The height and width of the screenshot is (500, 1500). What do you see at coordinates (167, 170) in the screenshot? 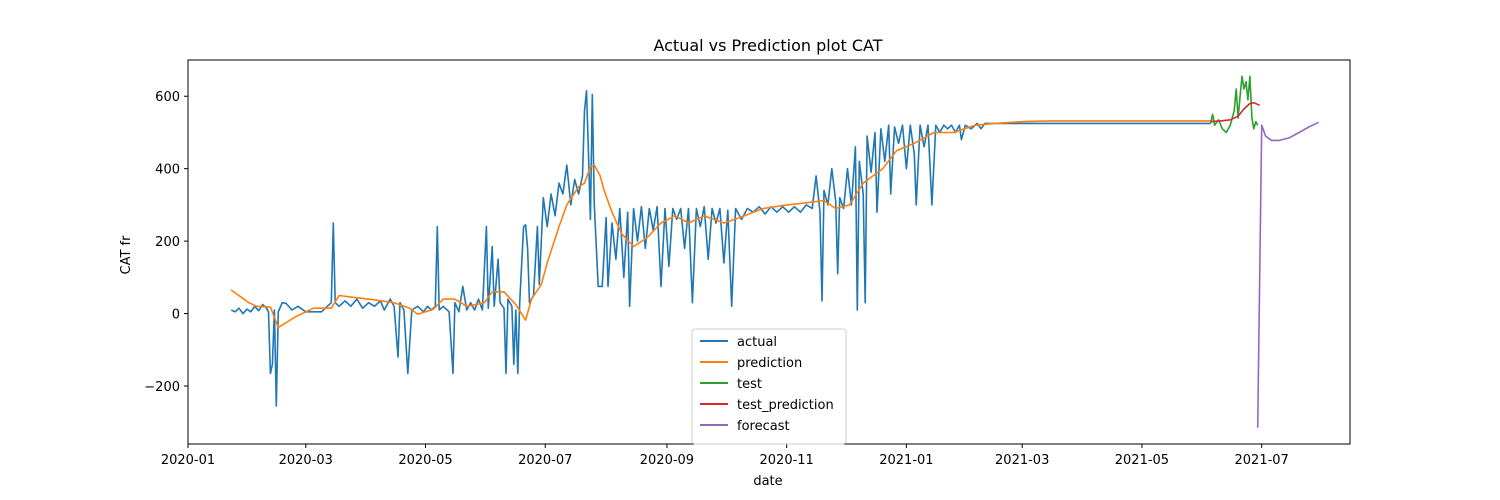
I see `y-tick-label: 400` at bounding box center [167, 170].